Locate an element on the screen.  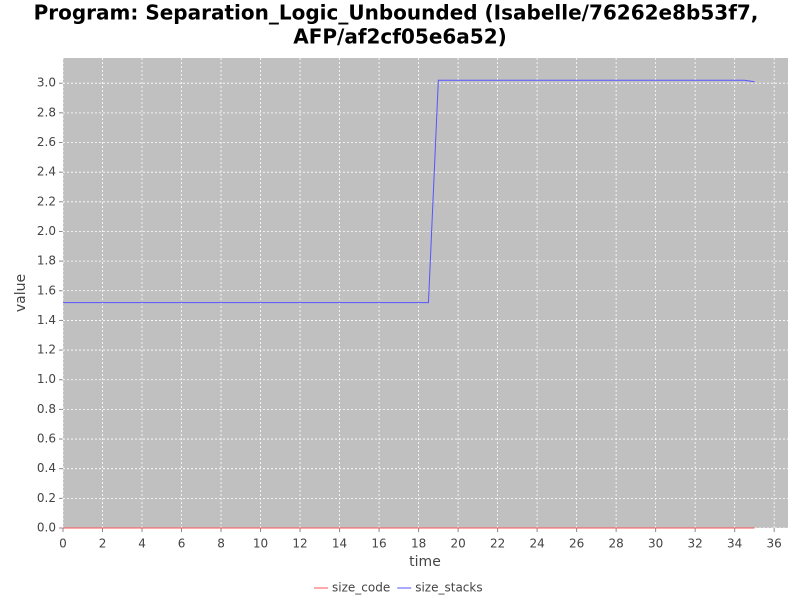
y-tick-label: 1.4 is located at coordinates (46, 320).